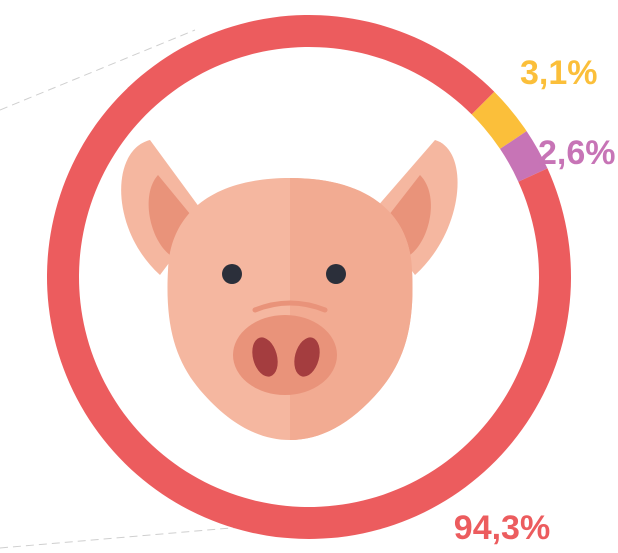  Describe the element at coordinates (559, 73) in the screenshot. I see `value-label: 3,1%` at that location.